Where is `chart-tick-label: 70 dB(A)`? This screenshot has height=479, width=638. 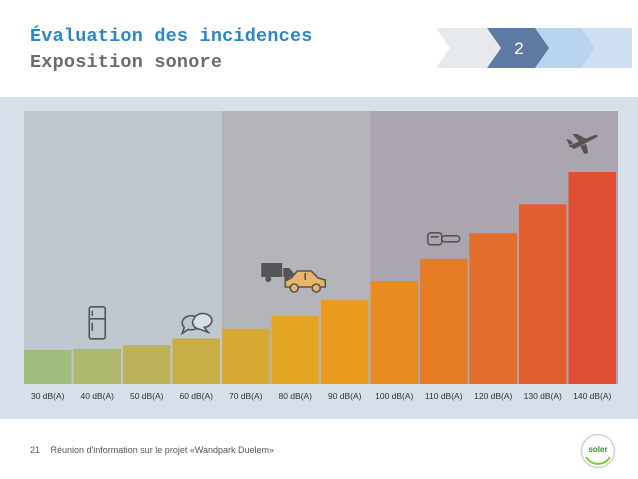
chart-tick-label: 70 dB(A) is located at coordinates (246, 396).